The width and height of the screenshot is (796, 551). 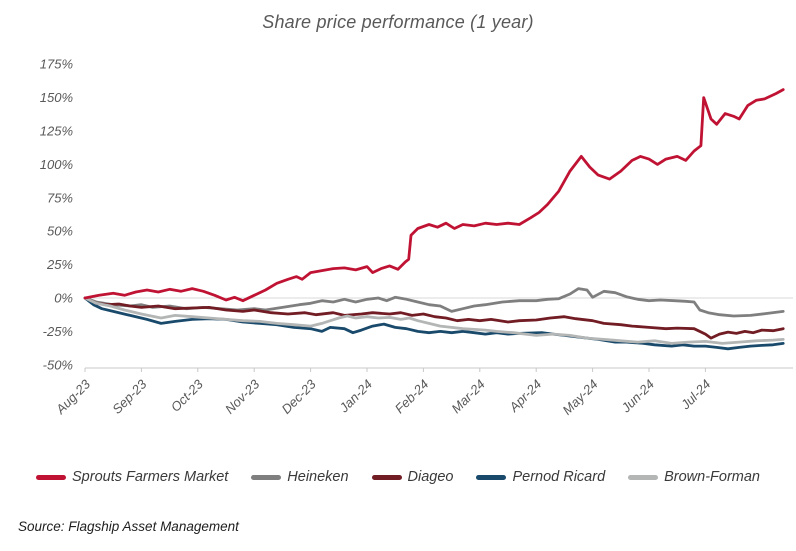 What do you see at coordinates (187, 395) in the screenshot?
I see `x-tick-label: Oct-23` at bounding box center [187, 395].